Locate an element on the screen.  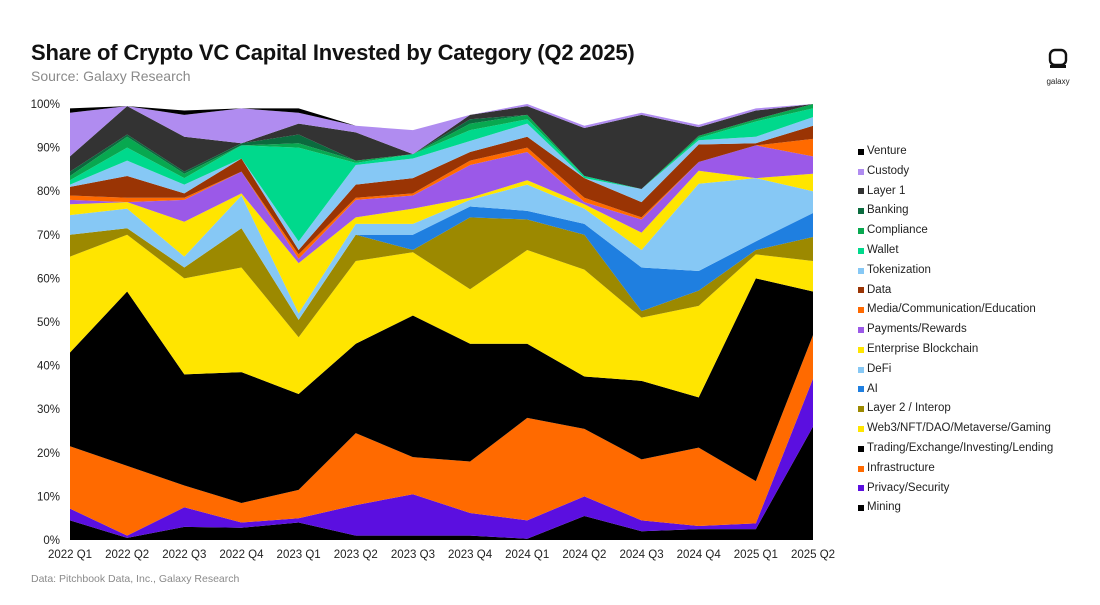
legend-label: DeFi is located at coordinates (879, 368).